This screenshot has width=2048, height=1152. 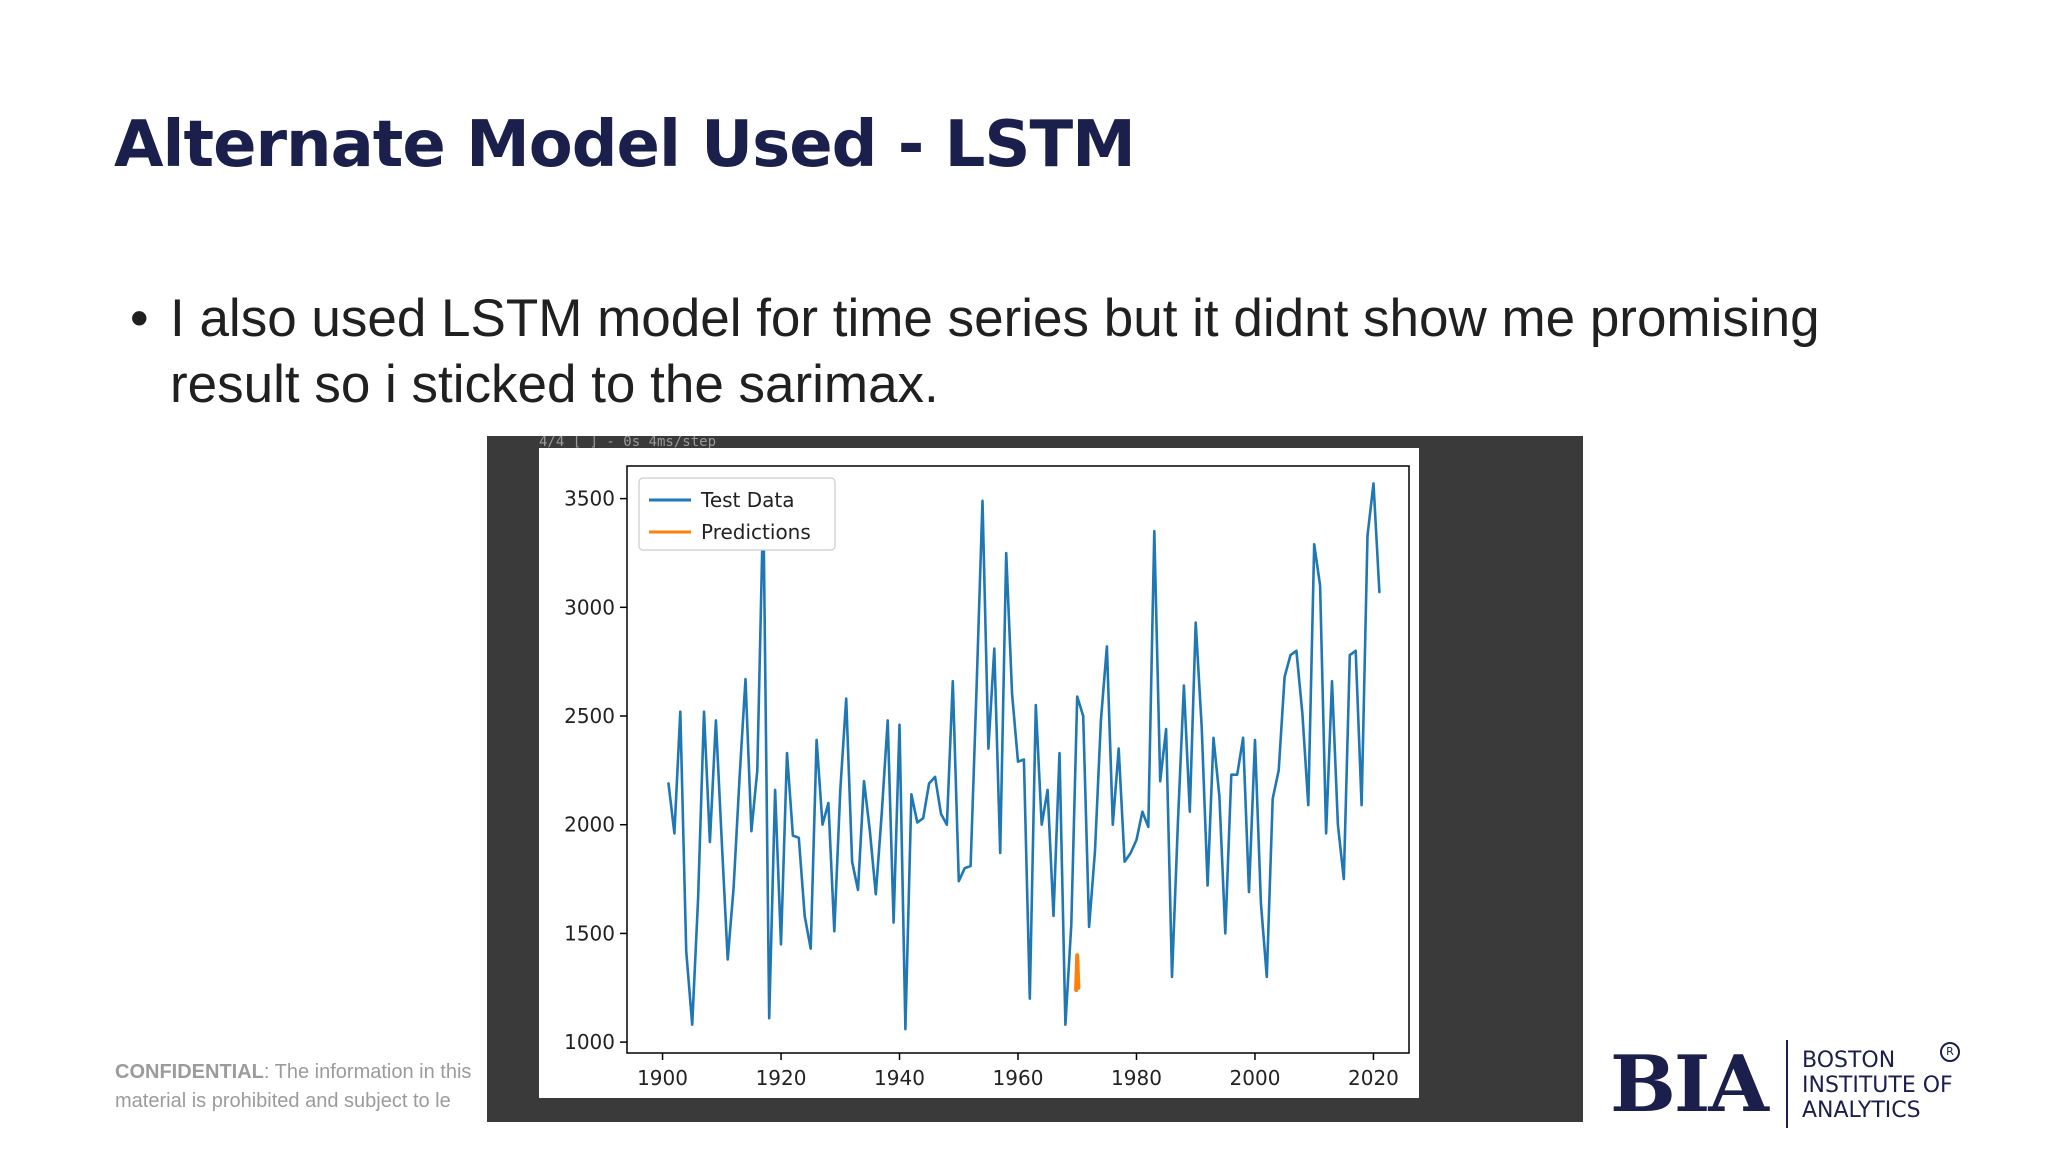 What do you see at coordinates (589, 716) in the screenshot?
I see `y-tick-label: 2500` at bounding box center [589, 716].